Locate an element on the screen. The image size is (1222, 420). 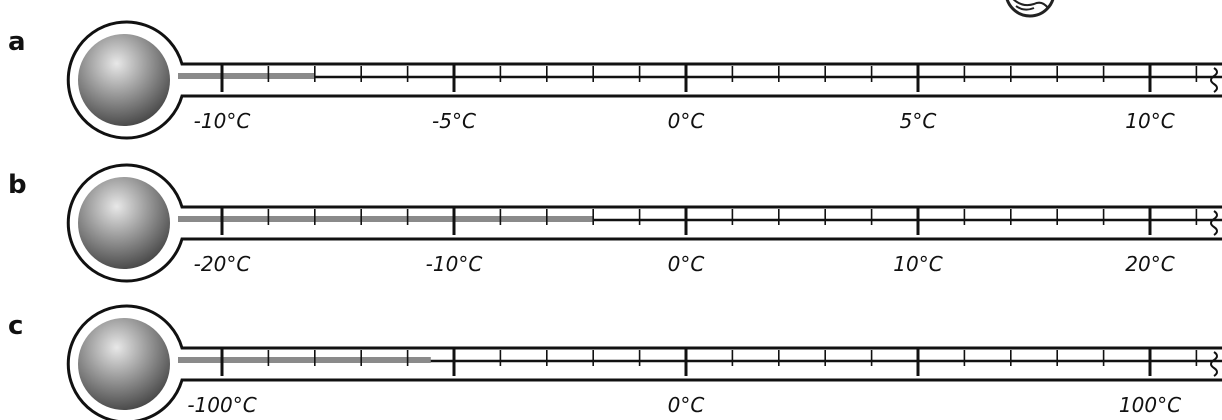
thermometer-a-letter: a is located at coordinates (17, 42).